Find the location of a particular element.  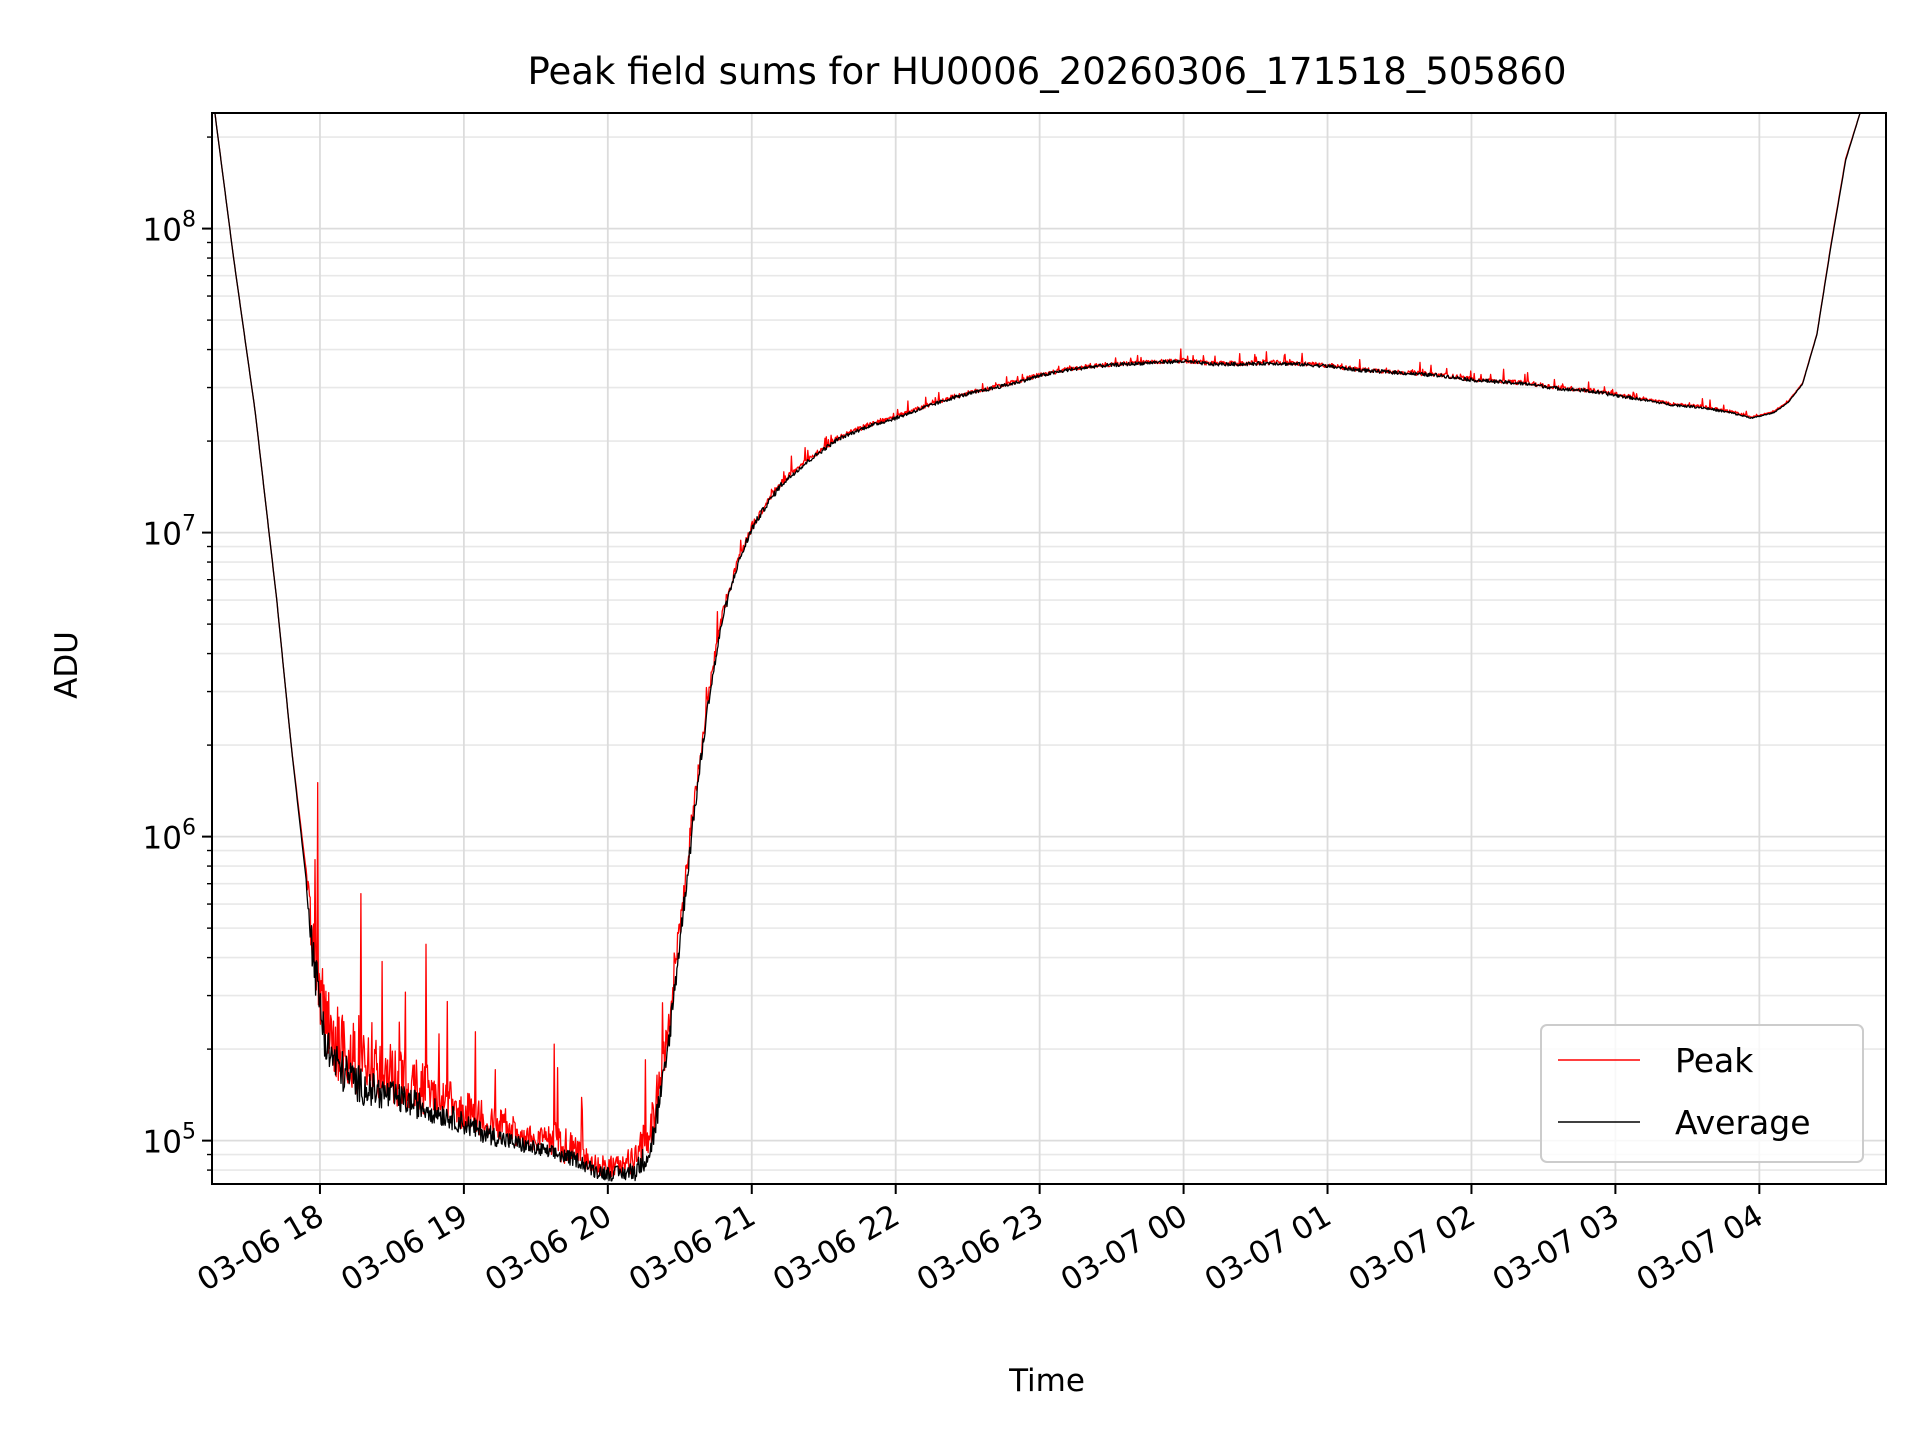

legend-peak-label: Peak is located at coordinates (1714, 1060).